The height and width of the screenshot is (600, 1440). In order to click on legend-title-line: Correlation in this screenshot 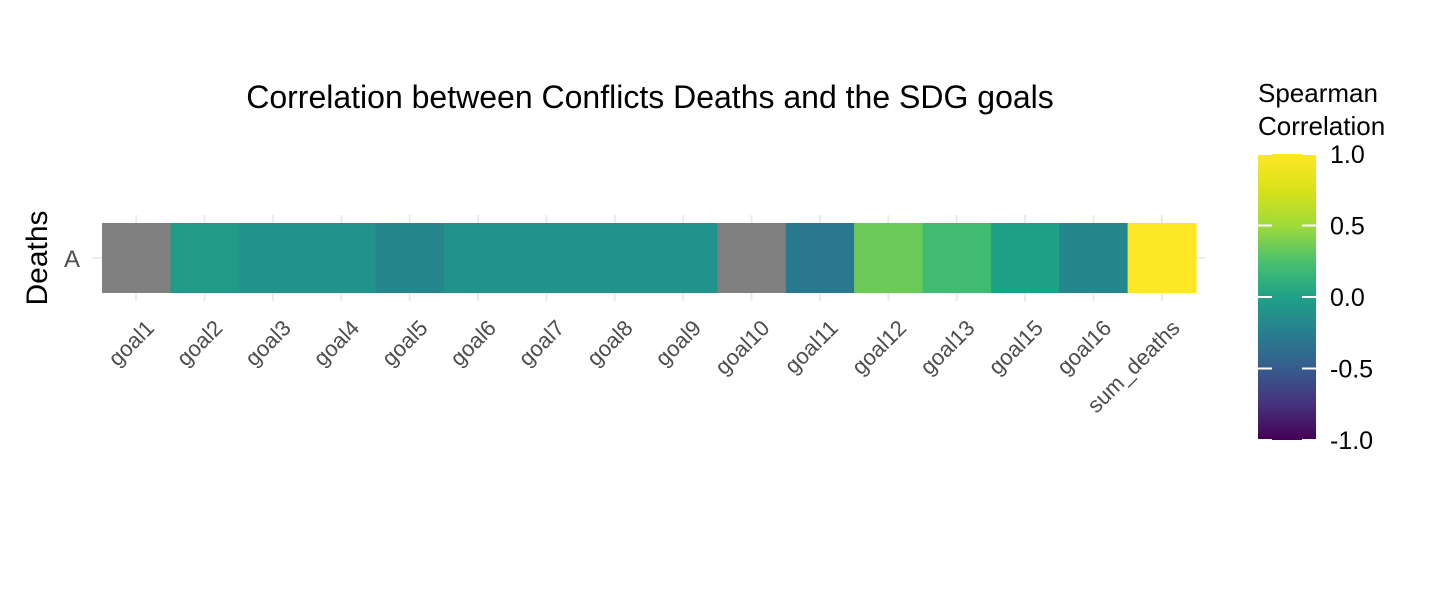, I will do `click(1321, 126)`.